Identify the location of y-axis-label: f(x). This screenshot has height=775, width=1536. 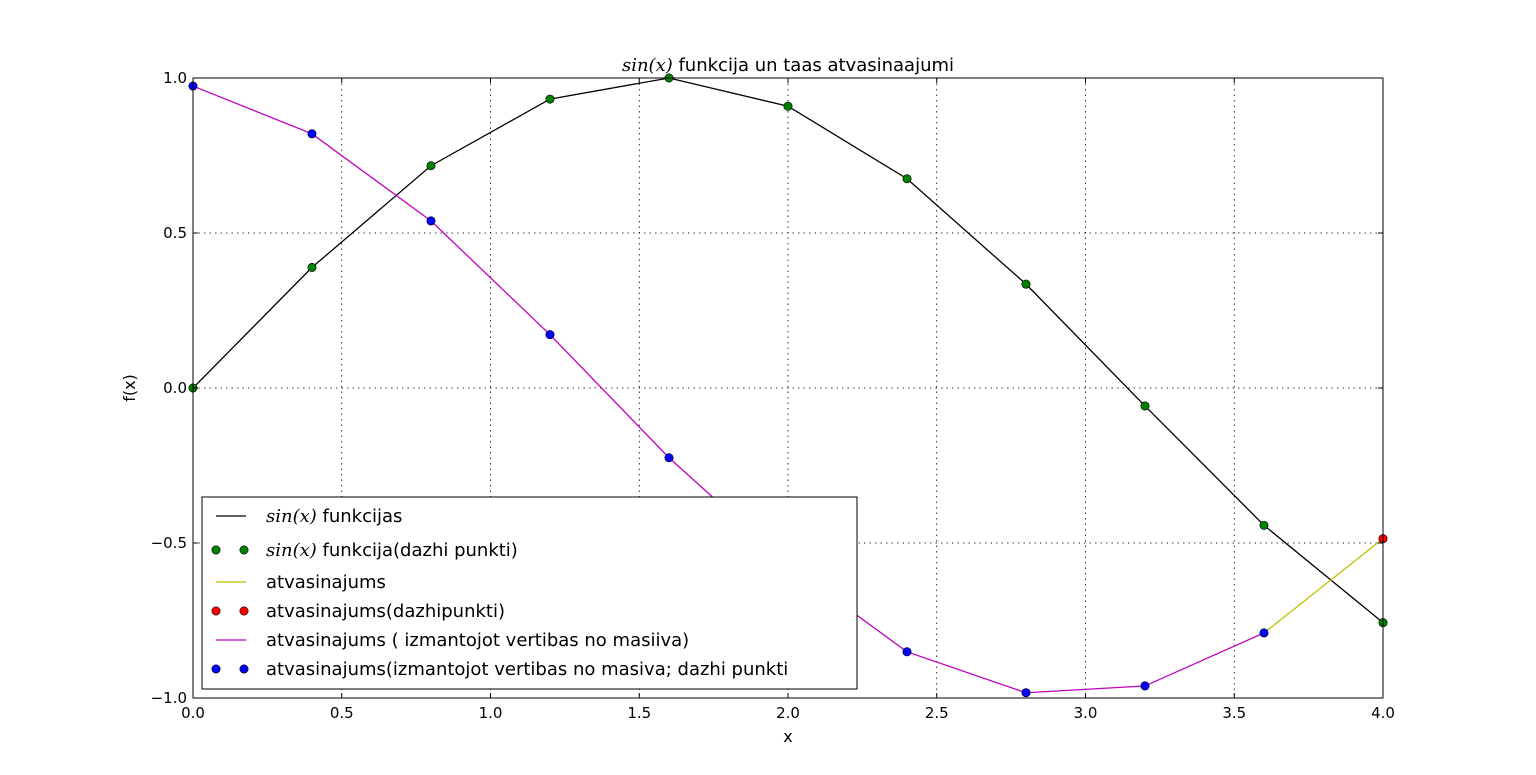
(129, 388).